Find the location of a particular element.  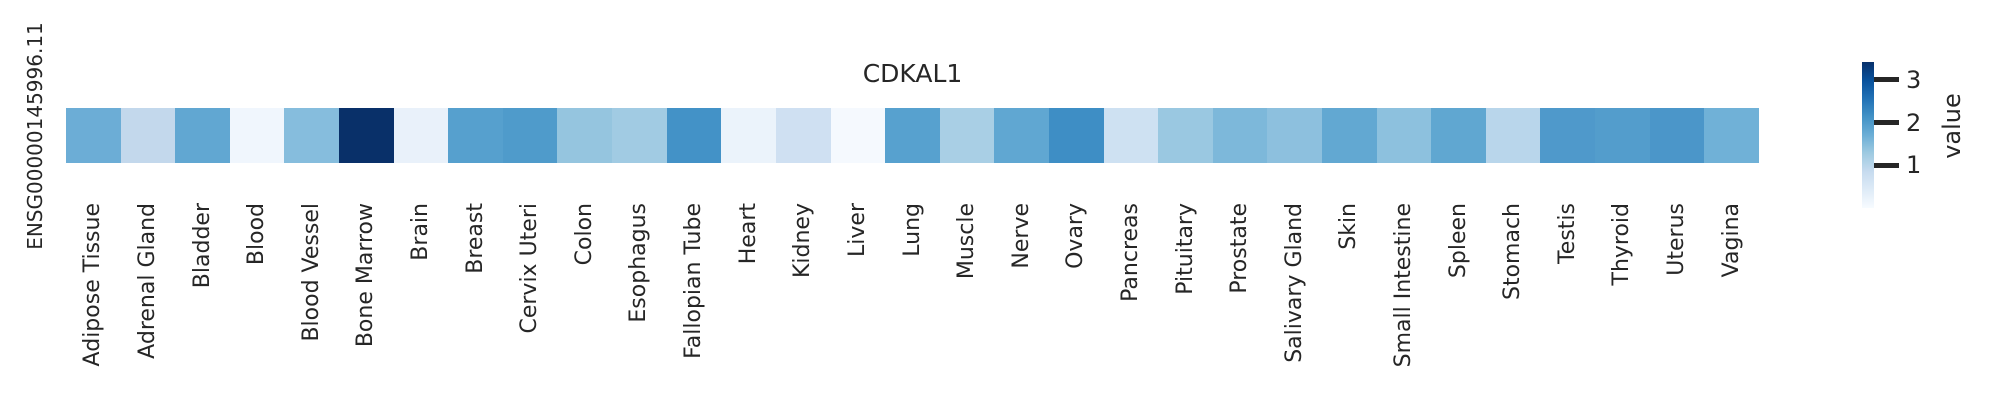

x-tick-label: Prostate is located at coordinates (1240, 248).